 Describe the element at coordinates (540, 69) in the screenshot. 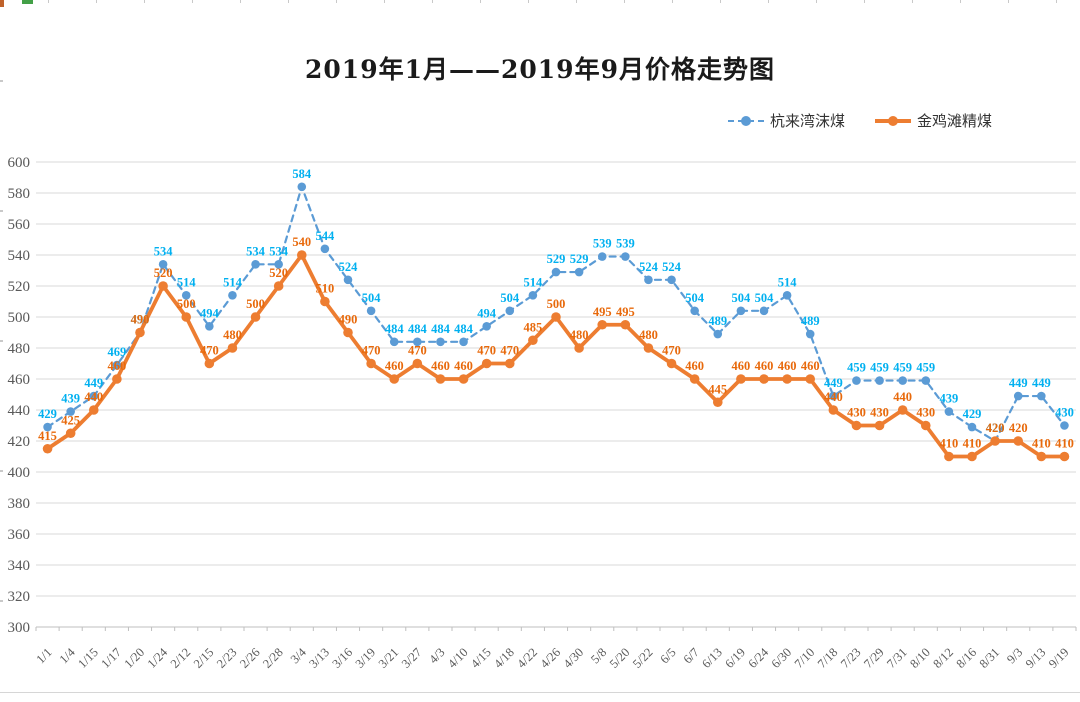

I see `chart-title: 2019年1月——2019年9月价格走势图` at that location.